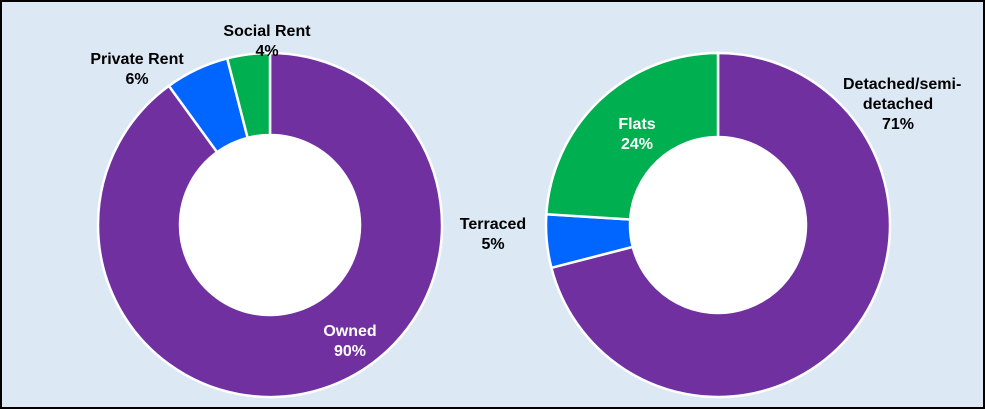 This screenshot has height=409, width=985. What do you see at coordinates (137, 70) in the screenshot?
I see `slice-label: Private Rent 6%` at bounding box center [137, 70].